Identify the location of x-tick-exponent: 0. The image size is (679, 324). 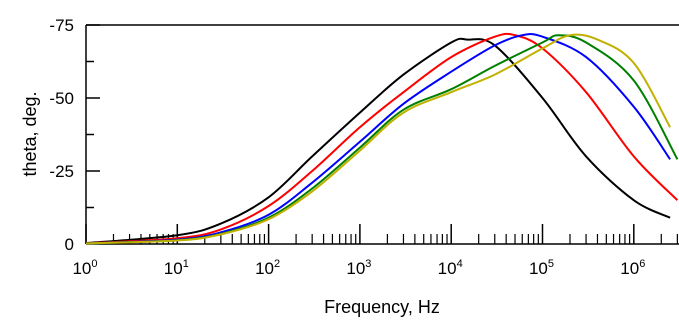
(94, 264).